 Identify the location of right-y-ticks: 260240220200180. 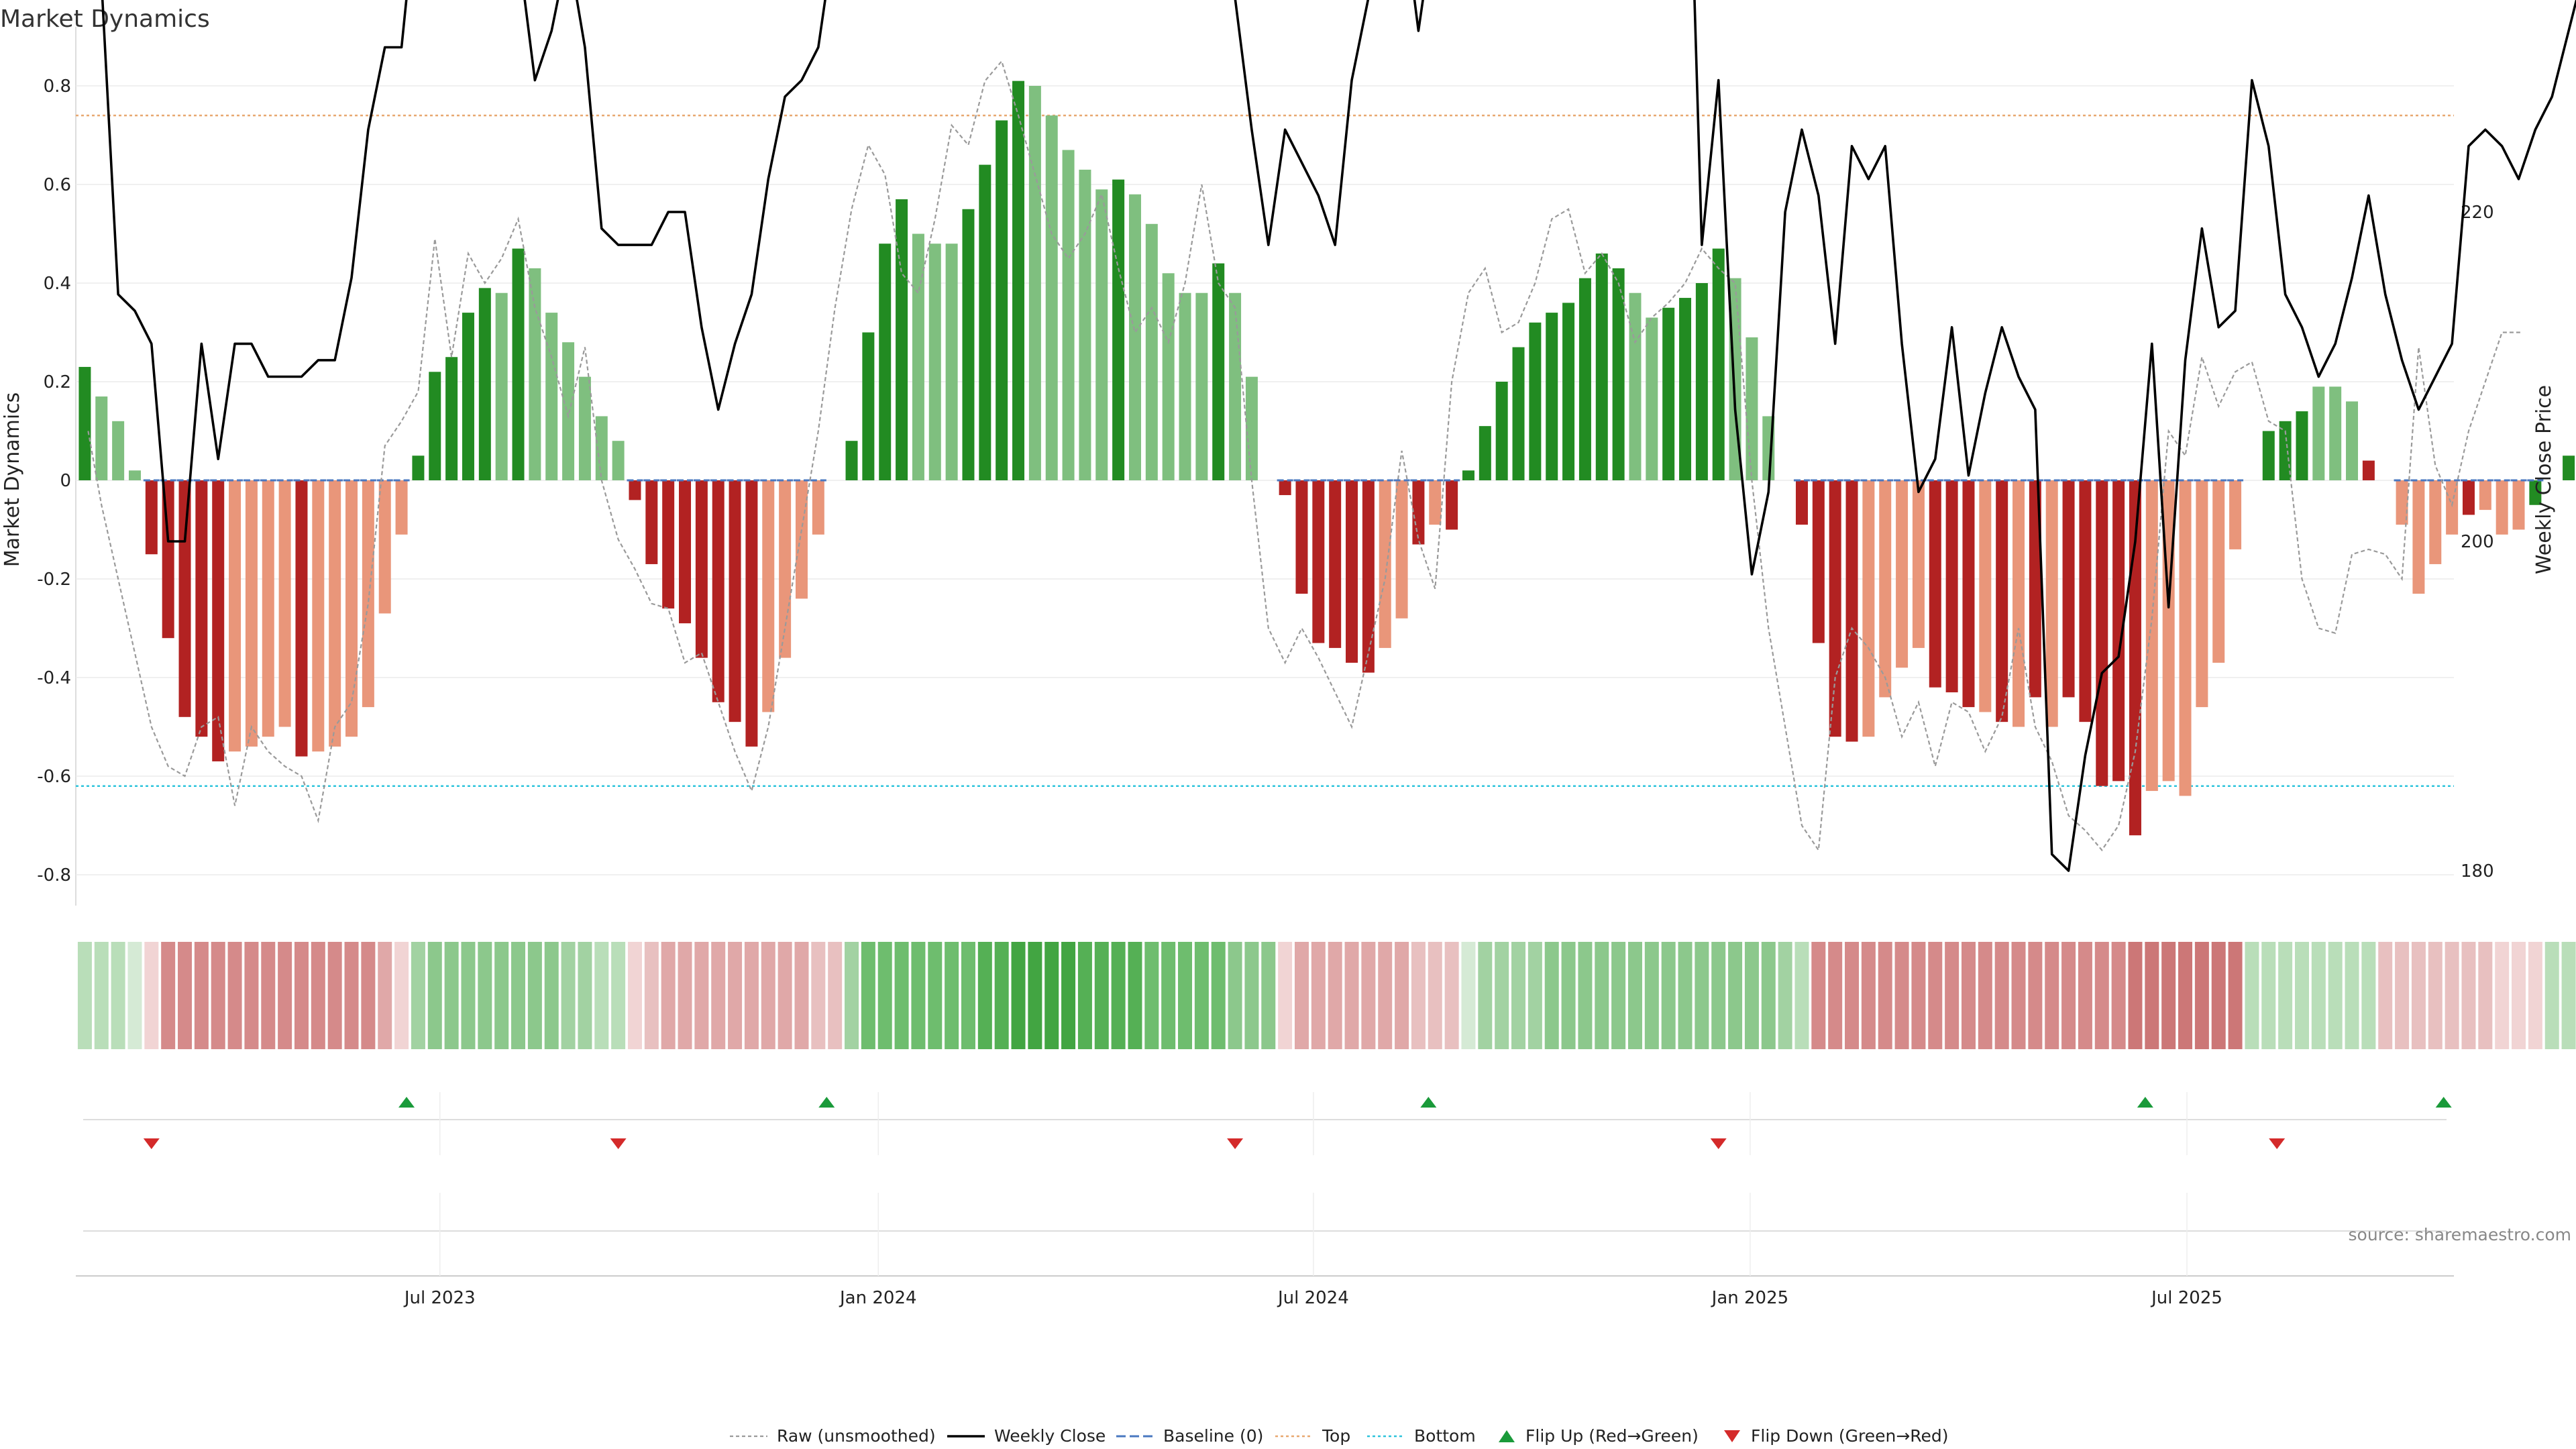
(2477, 542).